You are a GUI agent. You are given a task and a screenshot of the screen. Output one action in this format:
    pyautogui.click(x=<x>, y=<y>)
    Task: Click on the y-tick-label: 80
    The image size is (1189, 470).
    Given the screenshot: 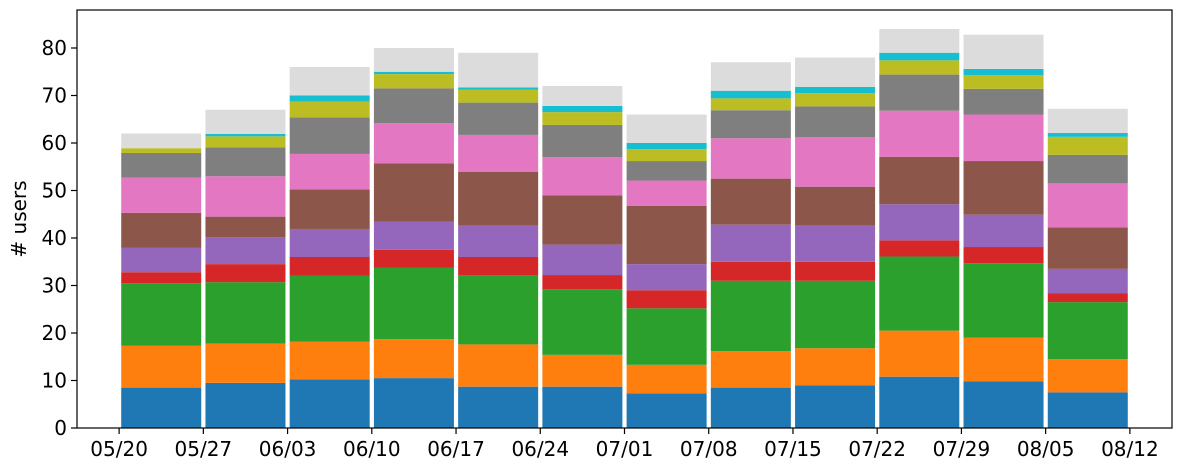 What is the action you would take?
    pyautogui.click(x=54, y=48)
    